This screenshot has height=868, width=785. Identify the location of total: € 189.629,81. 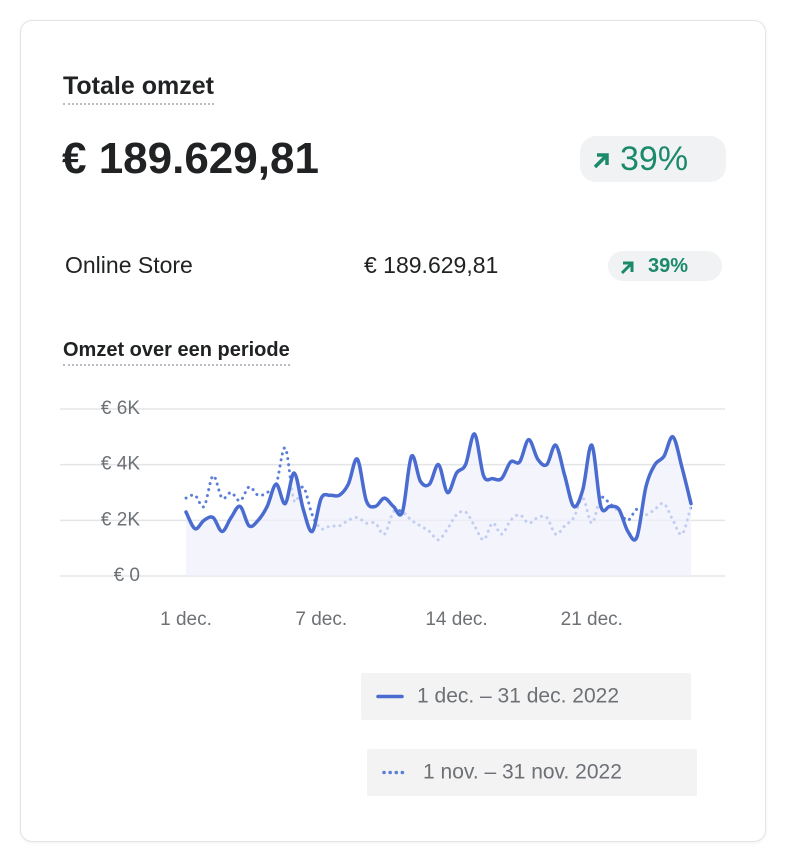
(190, 158).